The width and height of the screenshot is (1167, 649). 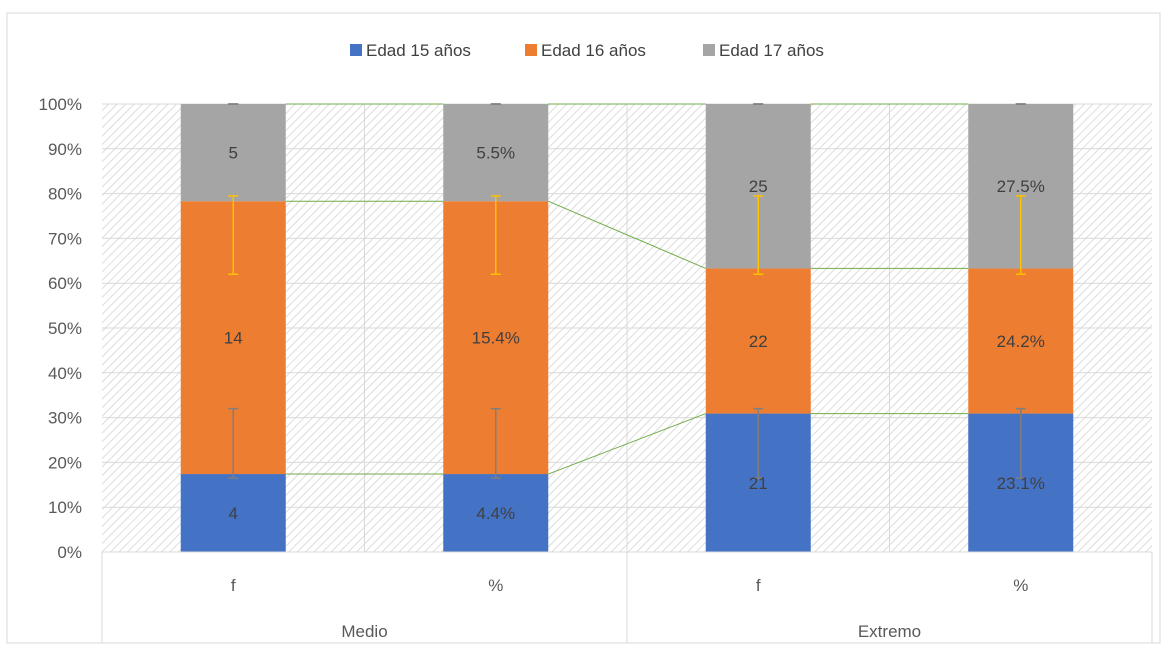 What do you see at coordinates (65, 149) in the screenshot?
I see `y-tick-label: 90%` at bounding box center [65, 149].